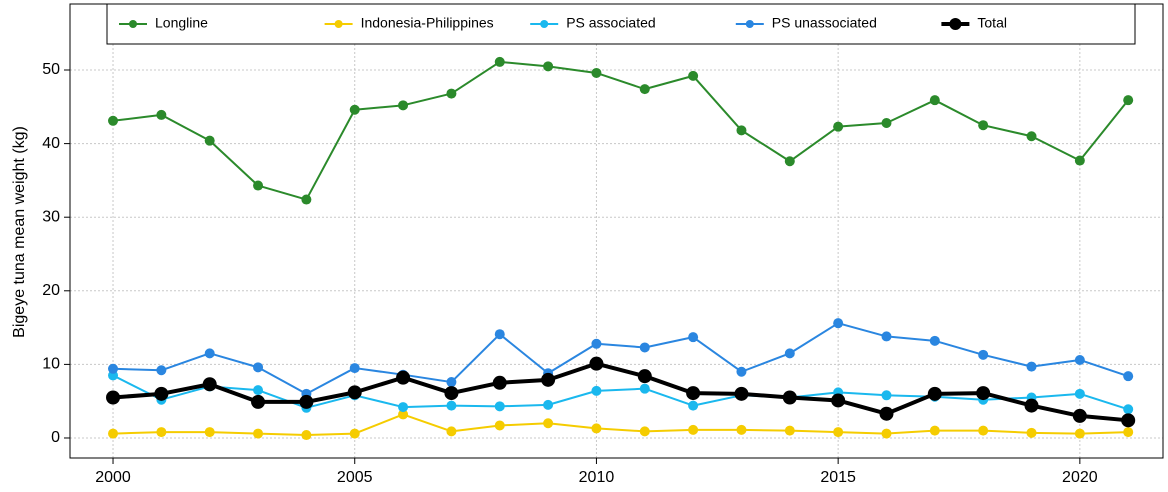  What do you see at coordinates (355, 477) in the screenshot?
I see `x-tick-label: 2005` at bounding box center [355, 477].